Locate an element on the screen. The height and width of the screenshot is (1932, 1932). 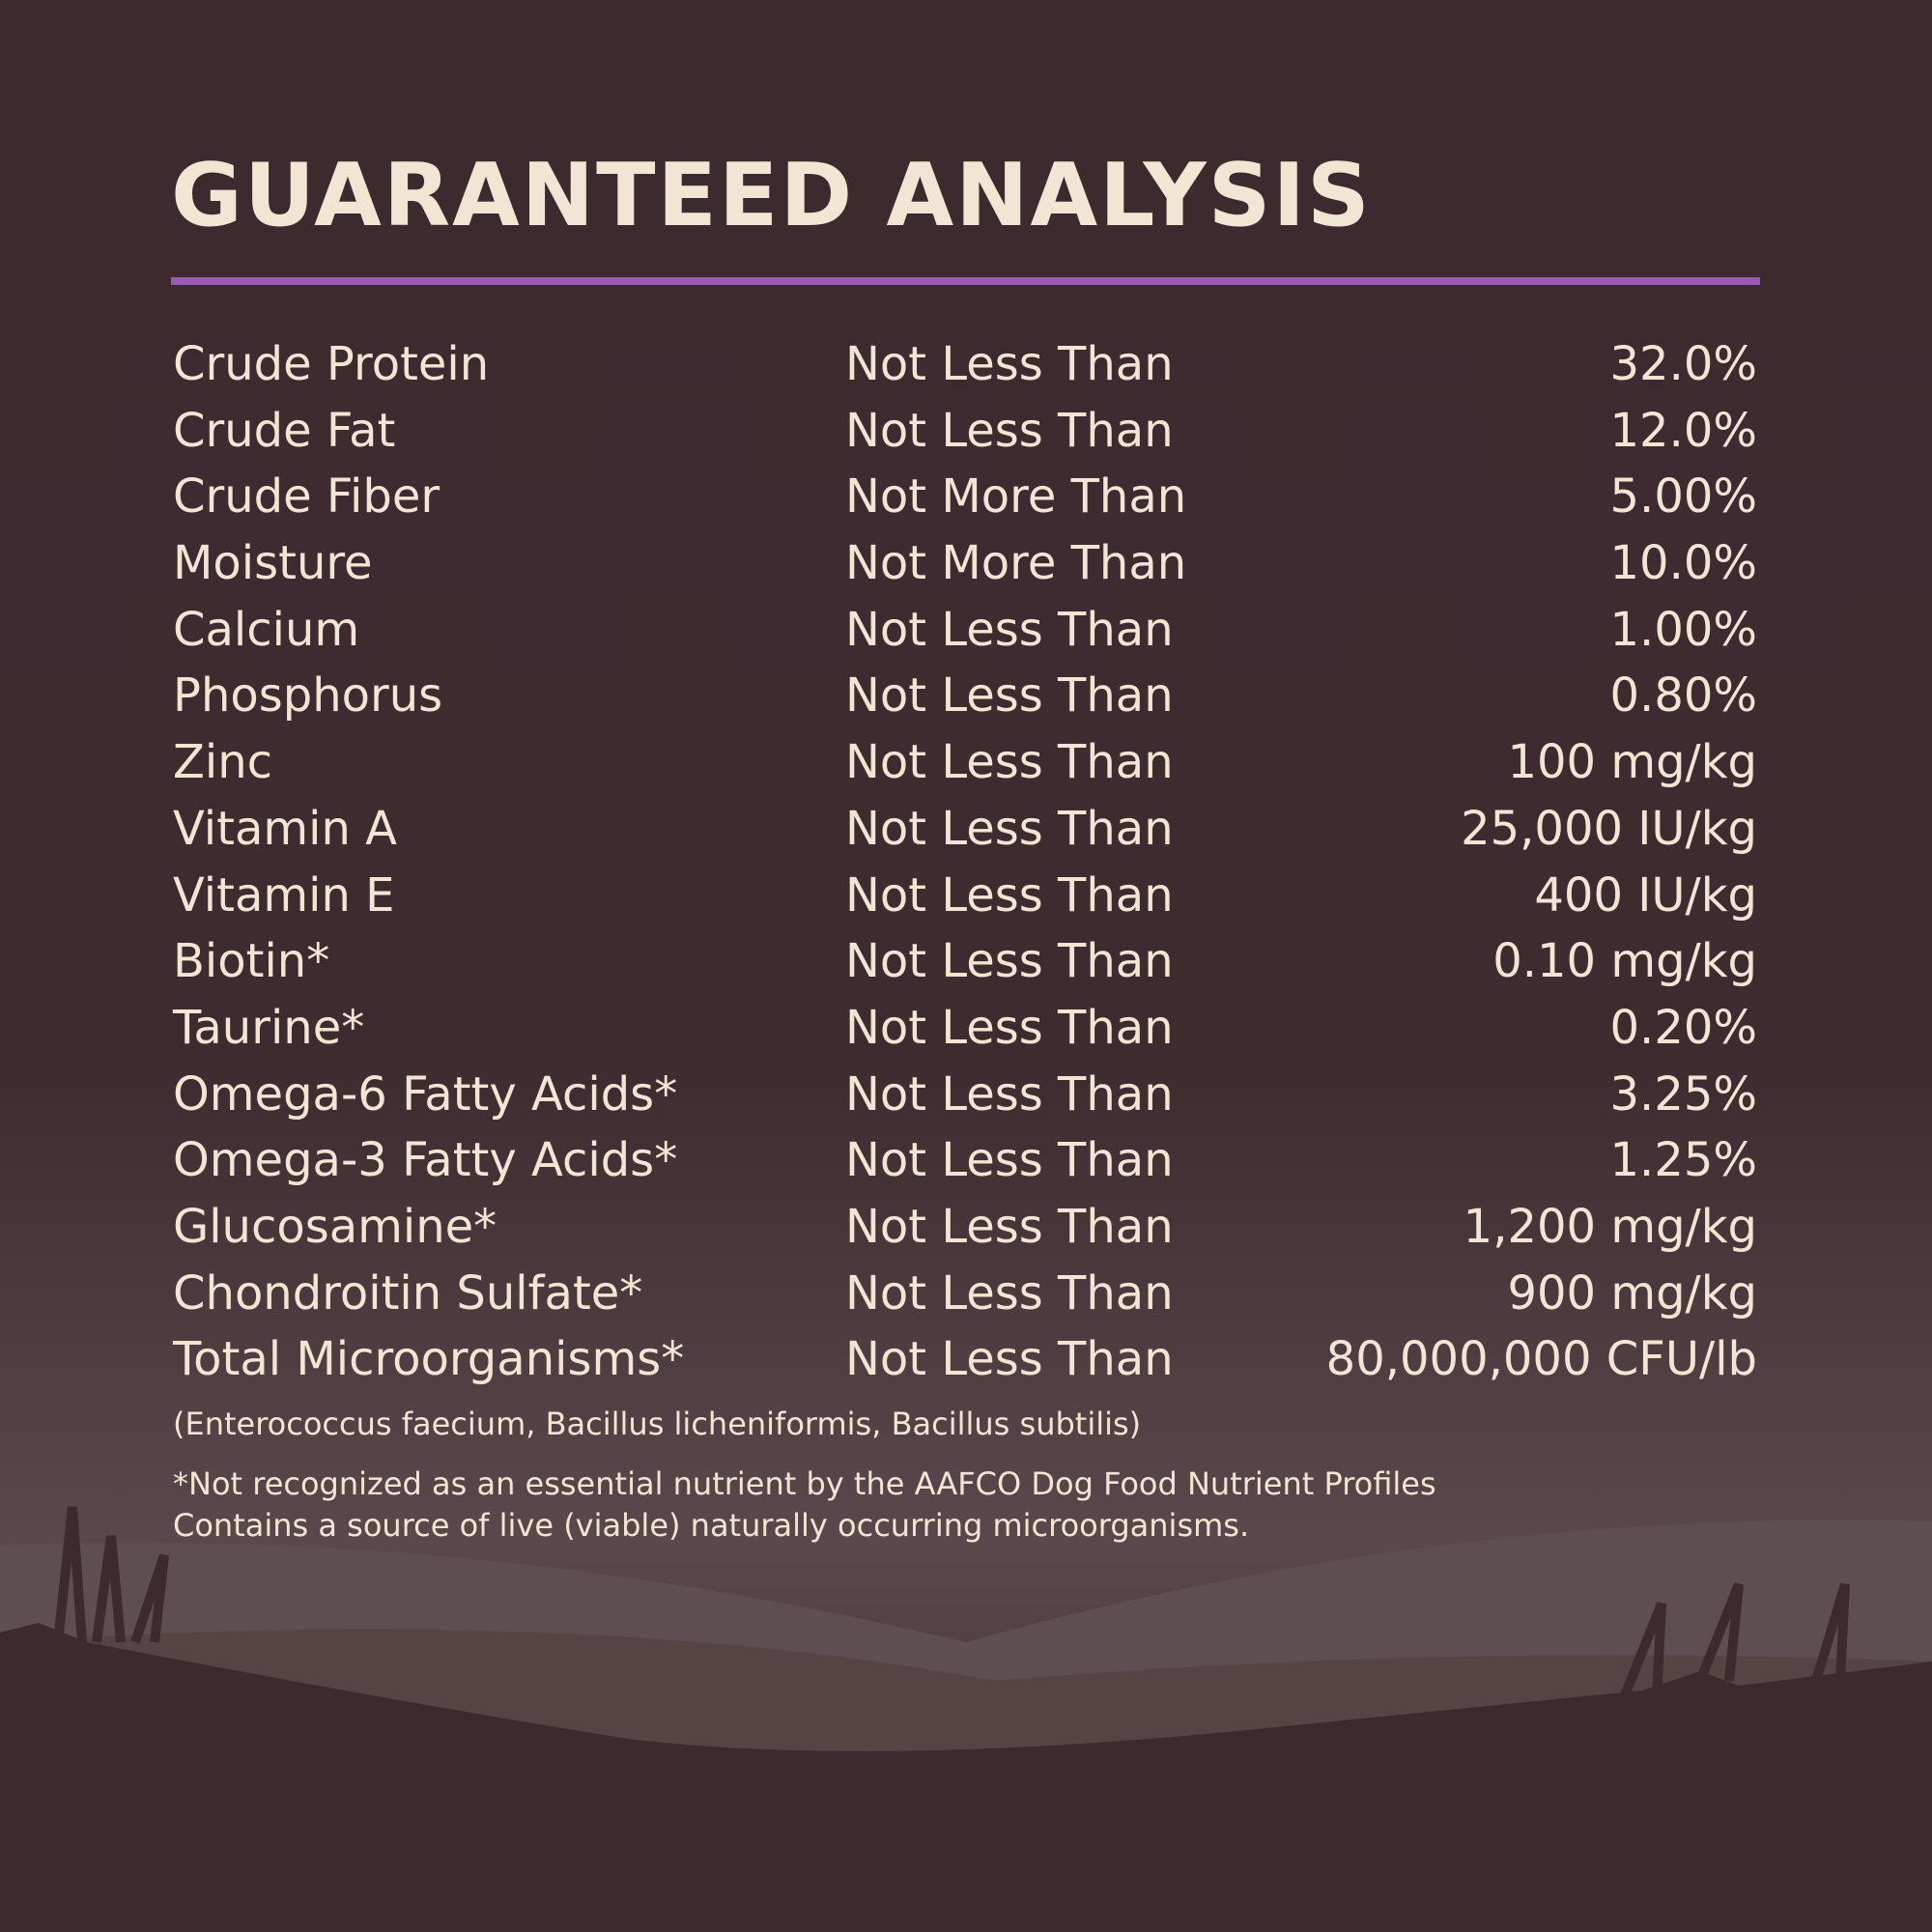
nutrient: Omega-3 Fatty Acids* is located at coordinates (425, 1160).